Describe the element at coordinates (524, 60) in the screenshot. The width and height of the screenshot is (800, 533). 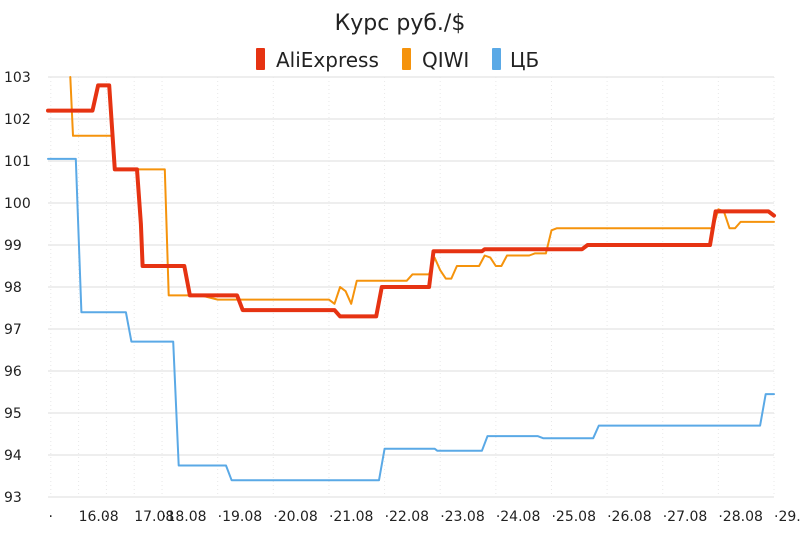
I see `legend-label-cb: ЦБ` at that location.